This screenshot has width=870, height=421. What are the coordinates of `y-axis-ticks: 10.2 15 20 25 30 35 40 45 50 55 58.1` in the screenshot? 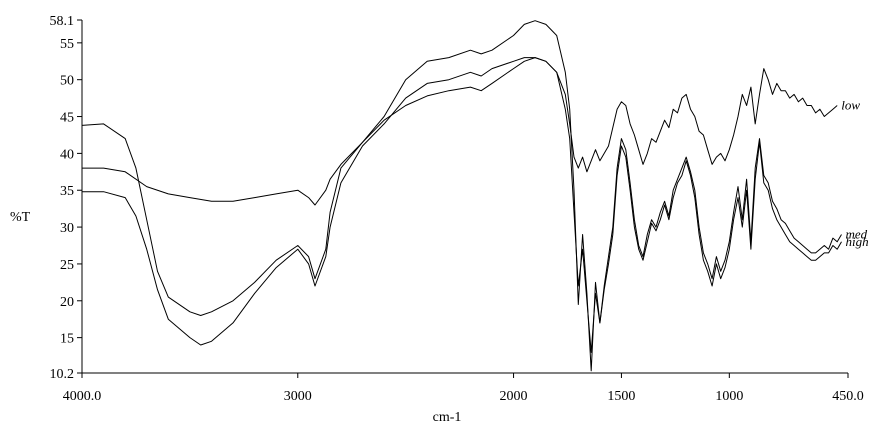 It's located at (66, 198).